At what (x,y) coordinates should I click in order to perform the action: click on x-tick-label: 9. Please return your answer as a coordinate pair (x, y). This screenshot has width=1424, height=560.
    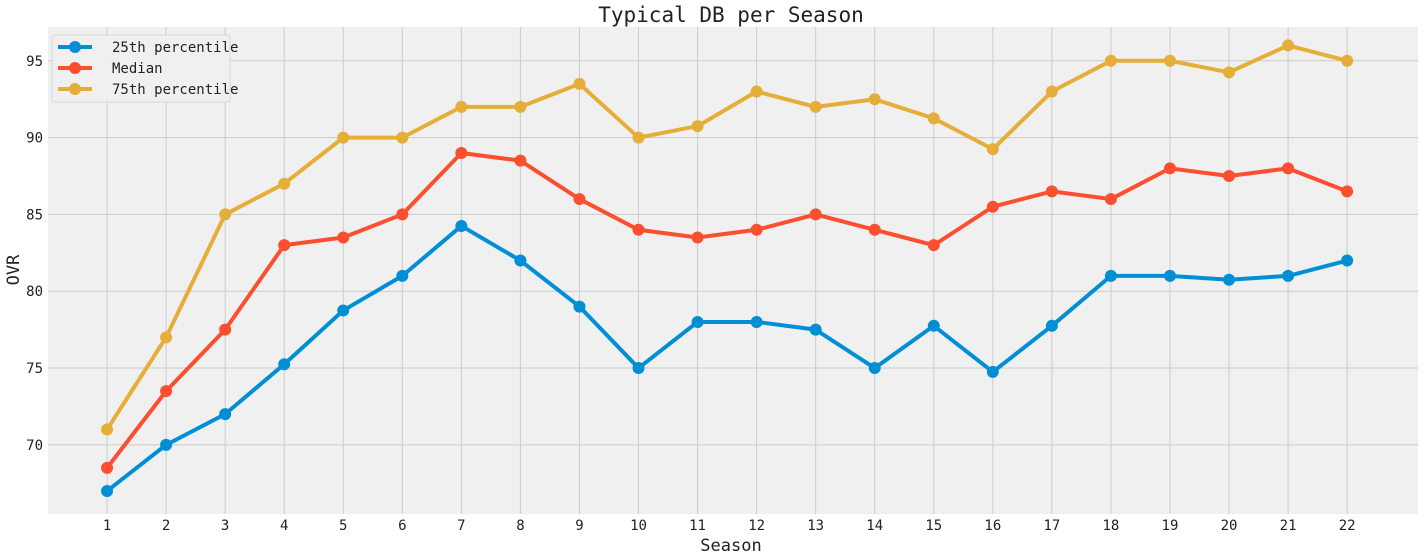
    Looking at the image, I should click on (579, 526).